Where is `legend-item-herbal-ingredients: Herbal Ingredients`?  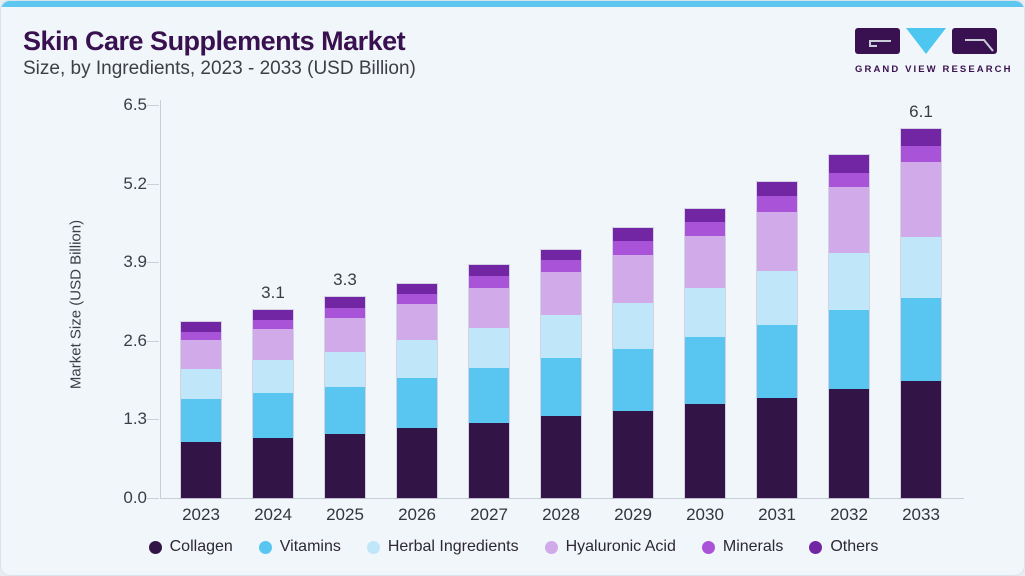 legend-item-herbal-ingredients: Herbal Ingredients is located at coordinates (442, 547).